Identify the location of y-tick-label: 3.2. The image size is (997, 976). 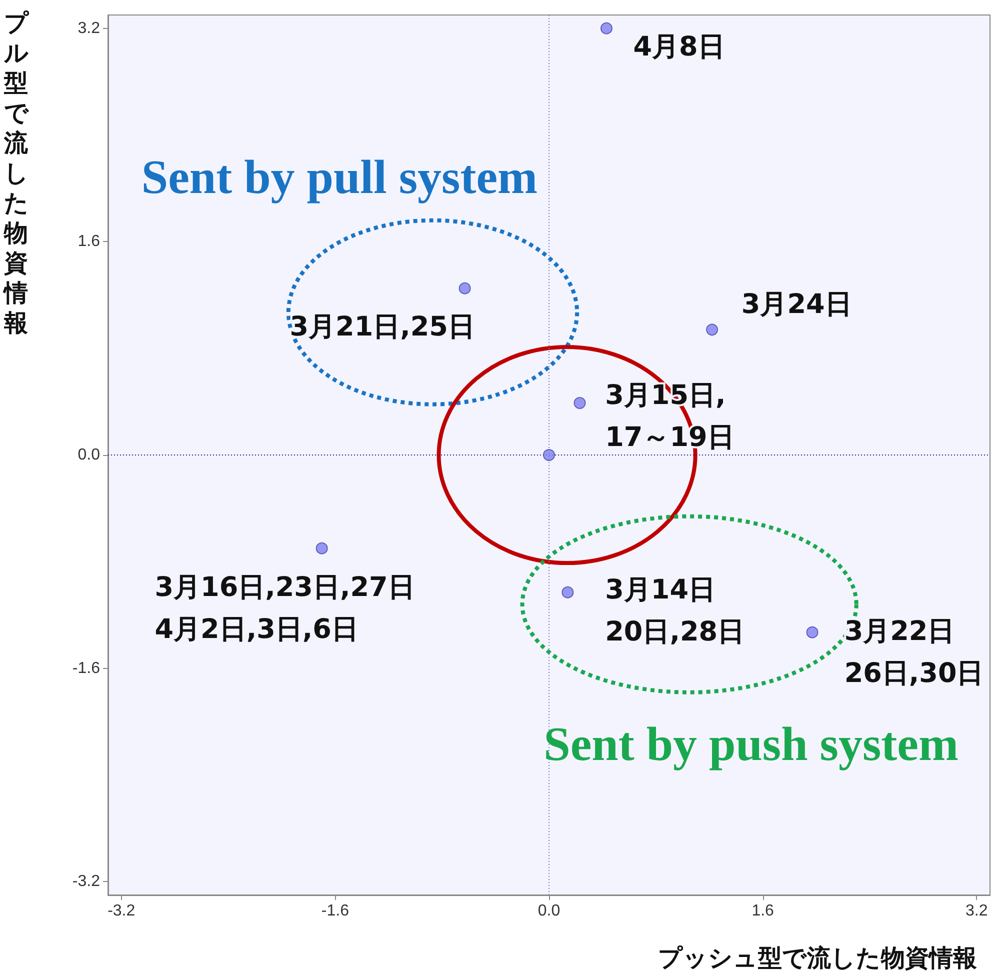
(89, 28).